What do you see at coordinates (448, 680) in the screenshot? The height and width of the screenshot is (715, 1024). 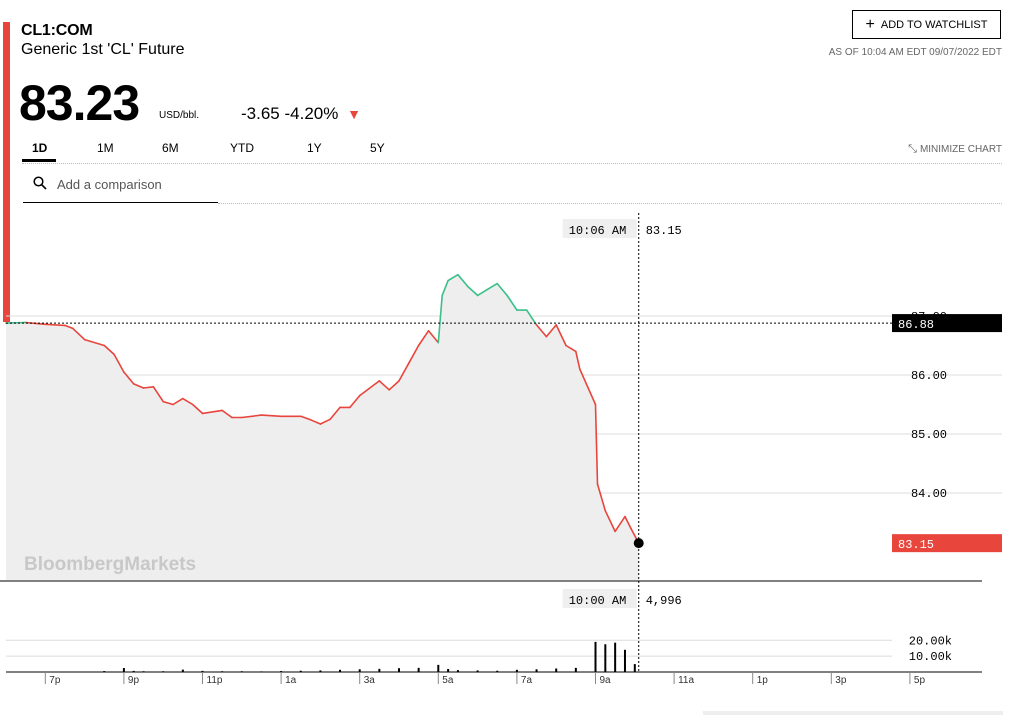 I see `x-tick-label: 5a` at bounding box center [448, 680].